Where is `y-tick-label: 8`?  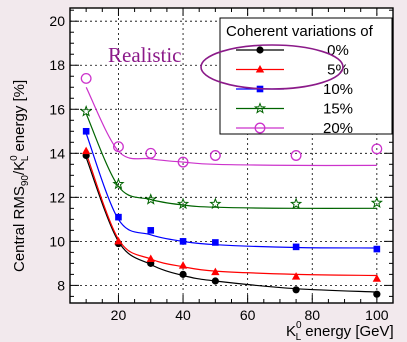
y-tick-label: 8 is located at coordinates (61, 285).